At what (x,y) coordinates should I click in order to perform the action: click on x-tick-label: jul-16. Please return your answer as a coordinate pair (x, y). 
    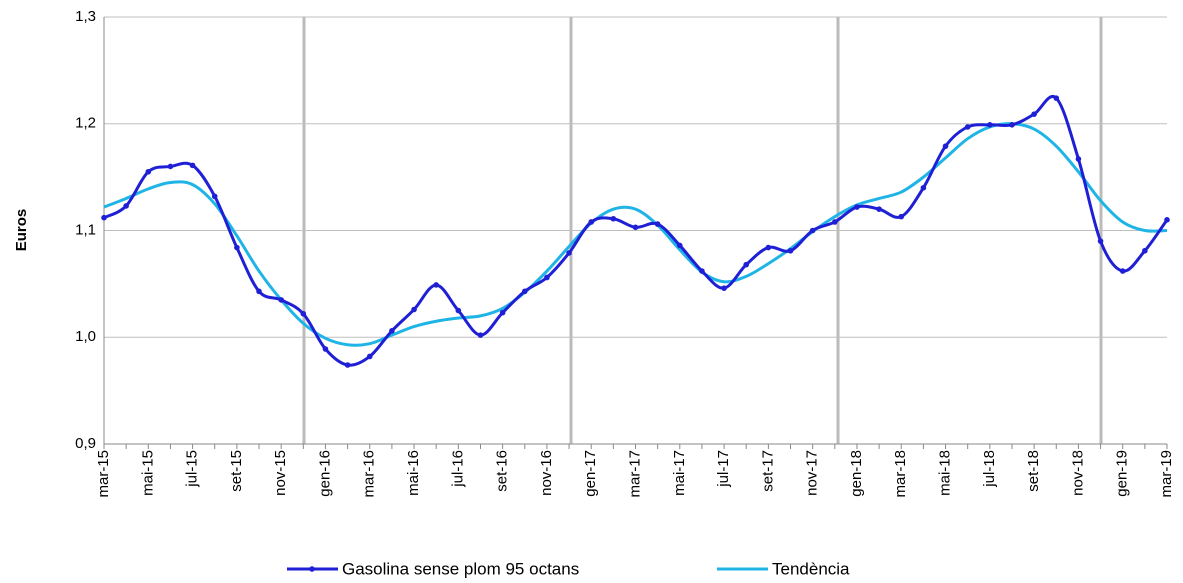
    Looking at the image, I should click on (457, 469).